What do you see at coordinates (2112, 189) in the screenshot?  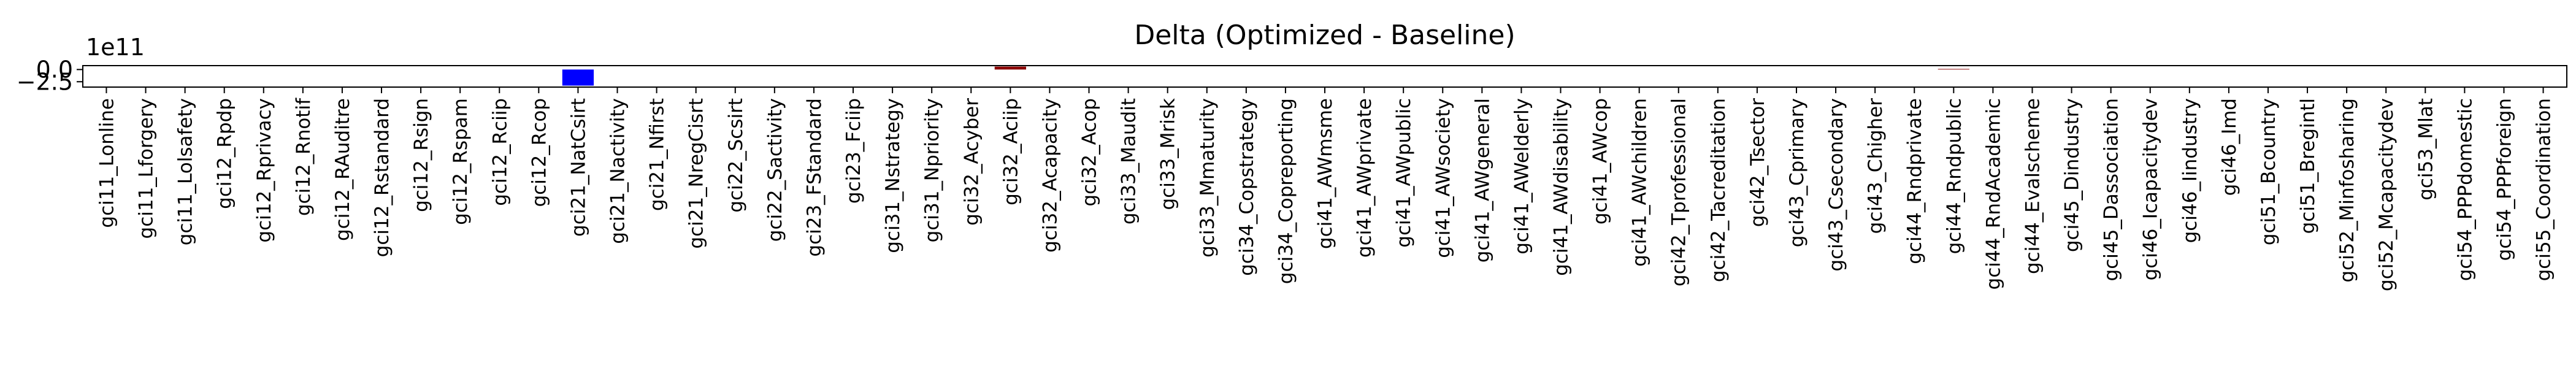 I see `x-tick-label: gci45_Dassociation` at bounding box center [2112, 189].